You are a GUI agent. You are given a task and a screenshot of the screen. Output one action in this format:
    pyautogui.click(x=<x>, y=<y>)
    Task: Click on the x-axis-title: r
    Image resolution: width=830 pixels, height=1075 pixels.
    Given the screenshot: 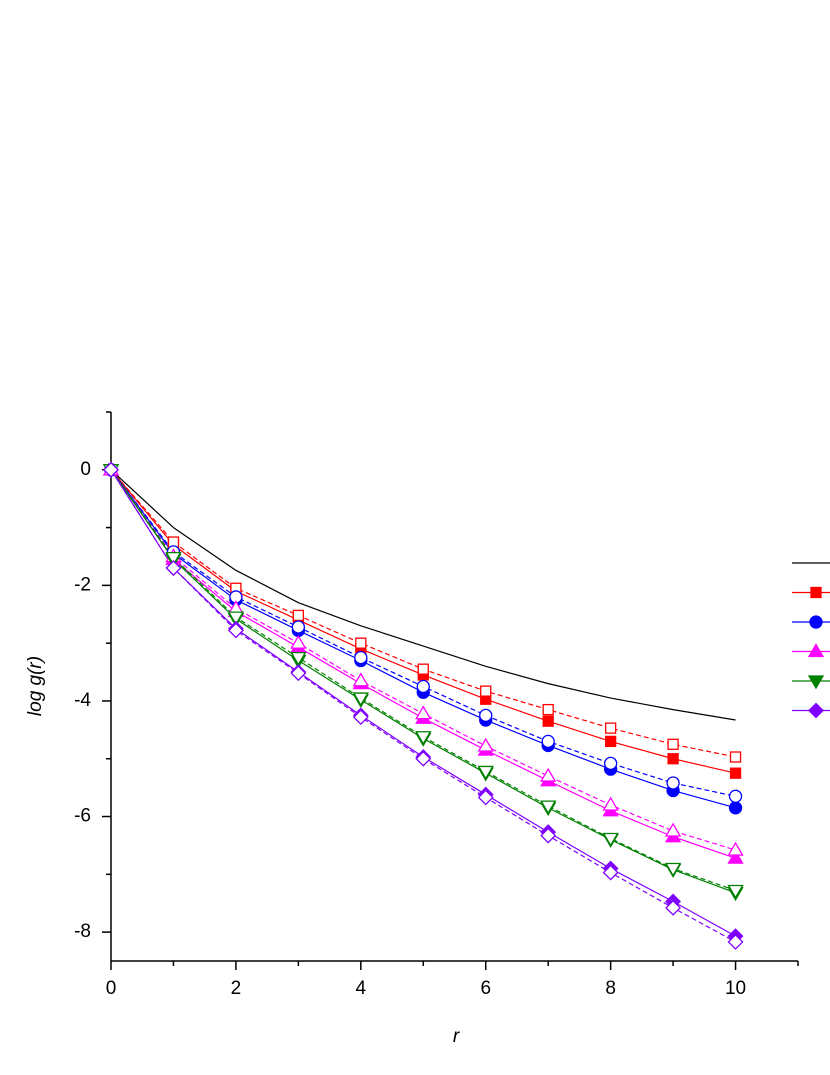 What is the action you would take?
    pyautogui.click(x=456, y=1036)
    